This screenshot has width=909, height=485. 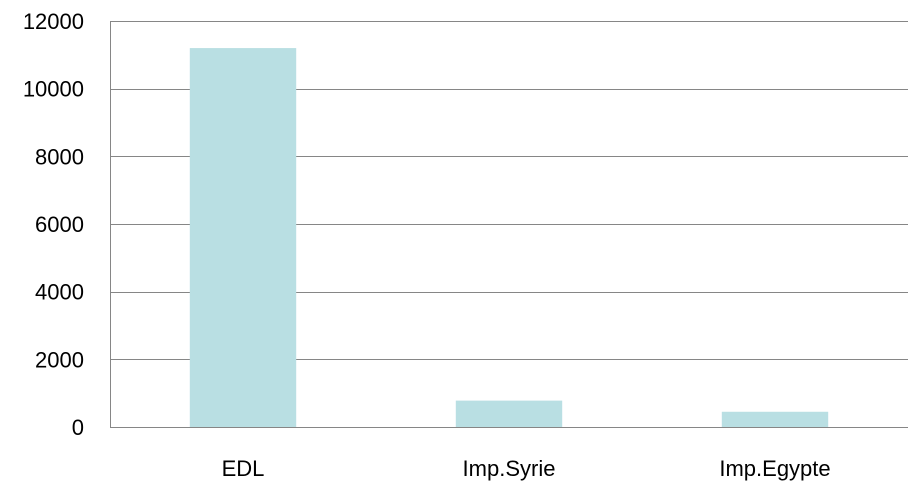 What do you see at coordinates (509, 468) in the screenshot?
I see `x-tick-label: Imp.Syrie` at bounding box center [509, 468].